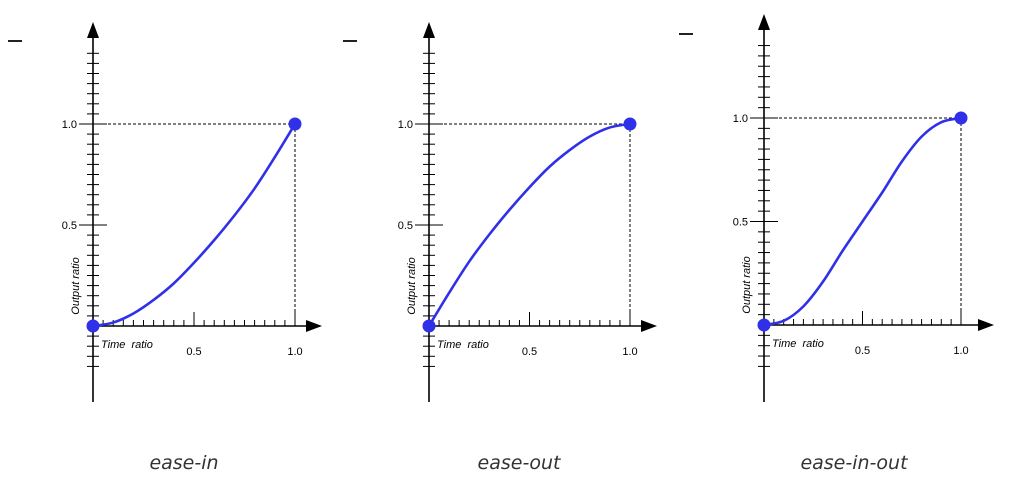  Describe the element at coordinates (519, 463) in the screenshot. I see `caption-ease-out: ease-out` at that location.